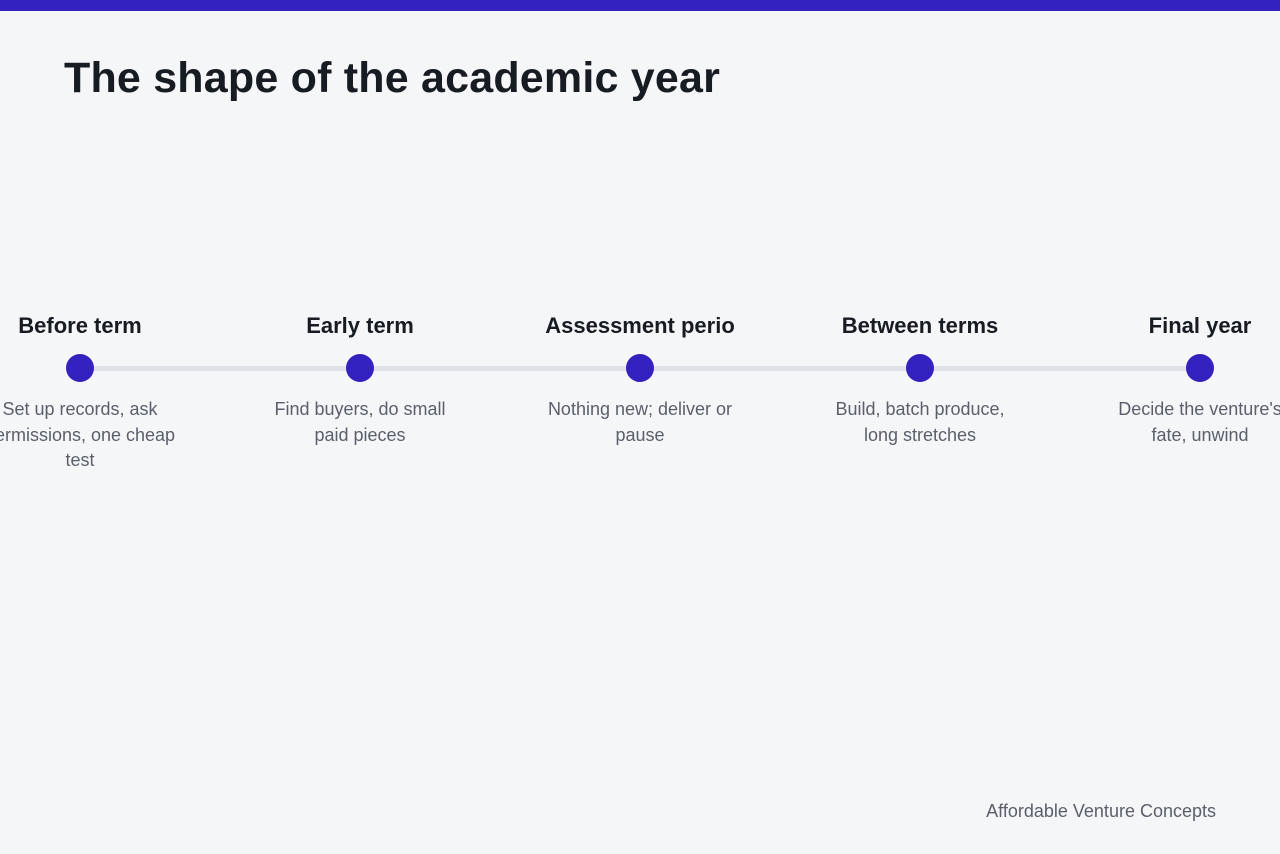 Image resolution: width=1280 pixels, height=854 pixels. What do you see at coordinates (1200, 325) in the screenshot?
I see `stage-label: Final year` at bounding box center [1200, 325].